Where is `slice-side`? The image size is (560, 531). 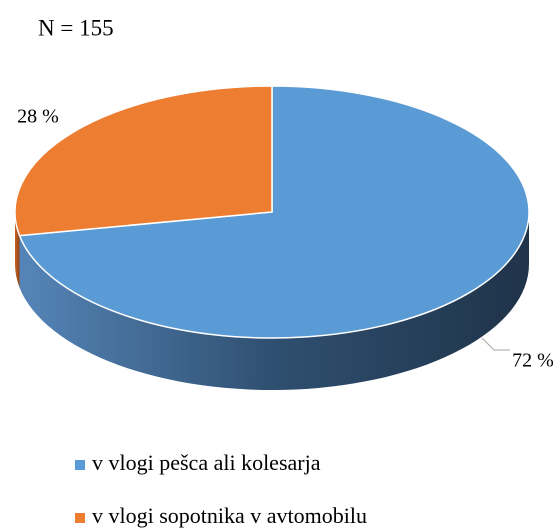
slice-side is located at coordinates (17, 250).